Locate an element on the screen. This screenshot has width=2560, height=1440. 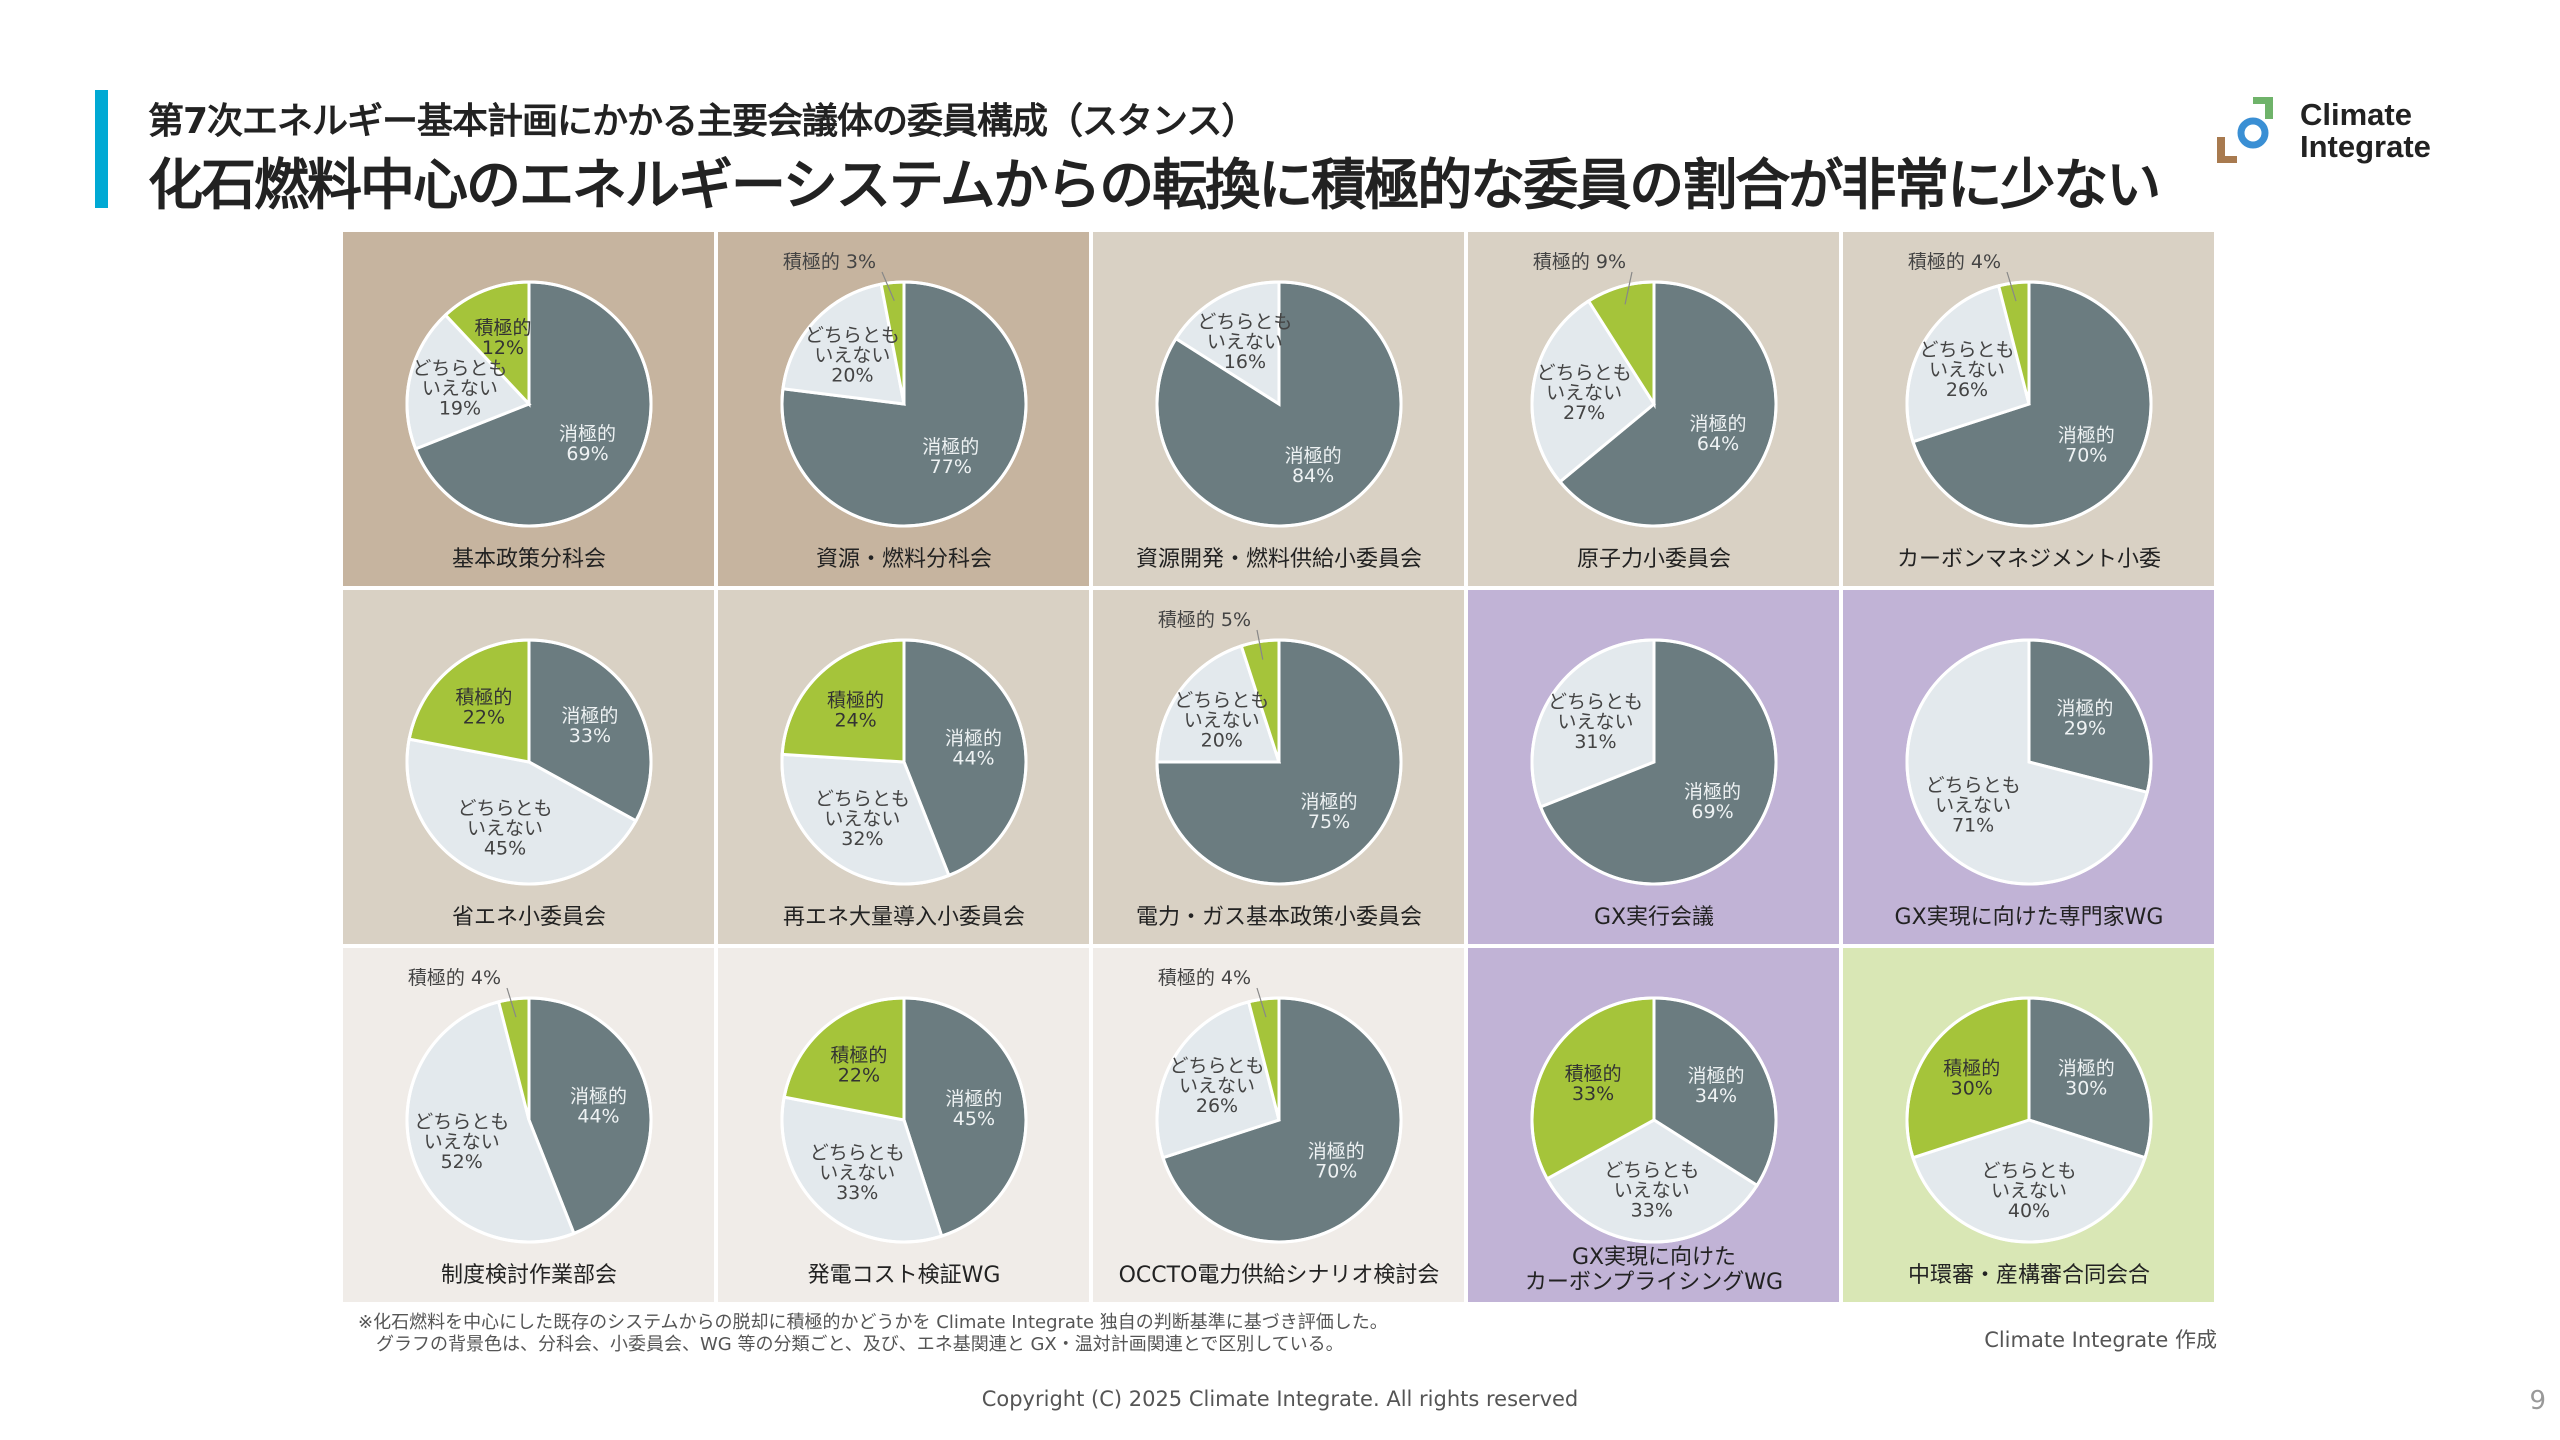
pie-chart: 消極的 69% どちらともいえない 19%積極的 12% 基本政策分科会 is located at coordinates (529, 426).